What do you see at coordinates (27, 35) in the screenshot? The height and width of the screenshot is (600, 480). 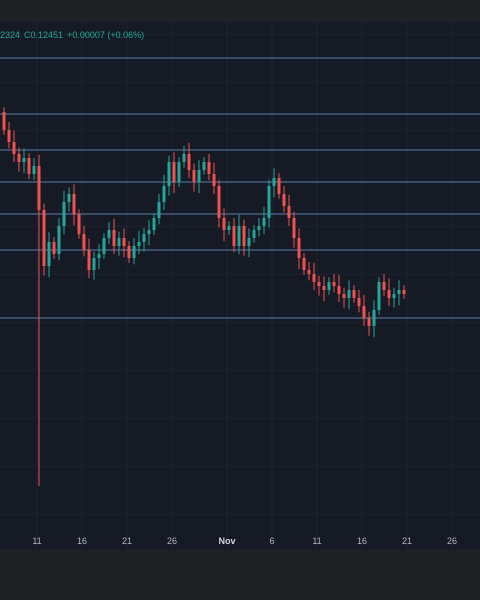 I see `close-label: C` at bounding box center [27, 35].